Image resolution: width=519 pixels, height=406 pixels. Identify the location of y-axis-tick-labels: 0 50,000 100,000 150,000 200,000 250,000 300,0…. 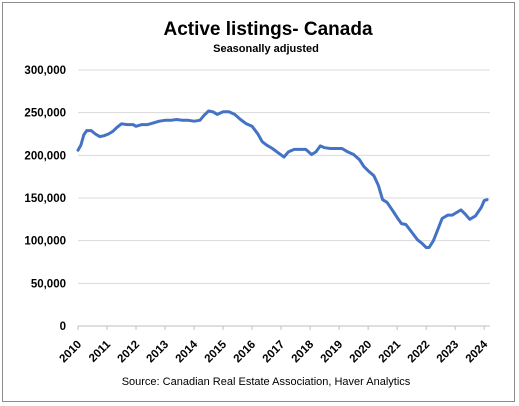
(45, 199).